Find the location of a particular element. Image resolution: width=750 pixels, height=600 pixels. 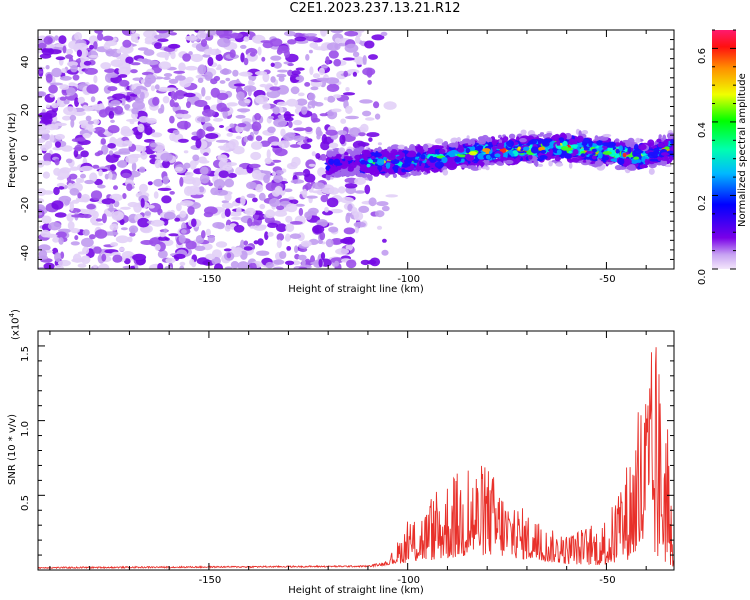

snr-y-multiplier: (x104) is located at coordinates (14, 324).